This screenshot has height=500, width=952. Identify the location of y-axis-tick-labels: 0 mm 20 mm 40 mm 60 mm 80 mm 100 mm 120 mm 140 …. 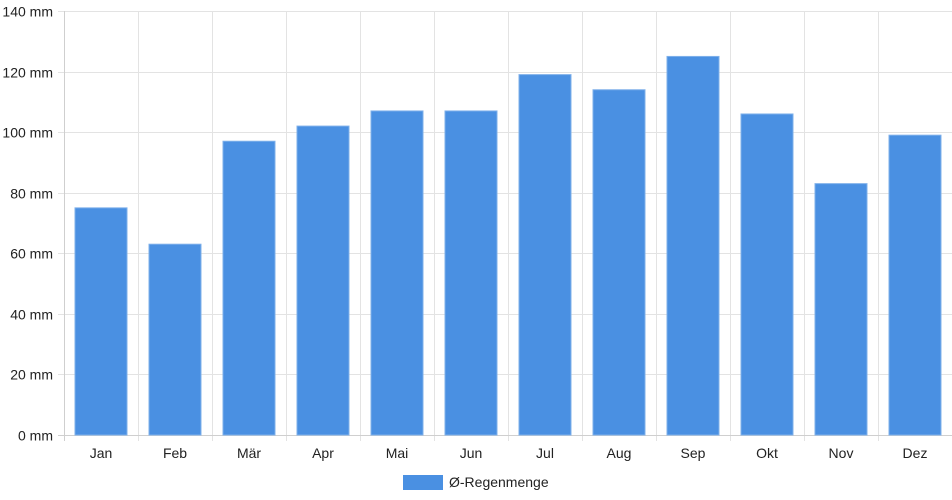
(27, 224).